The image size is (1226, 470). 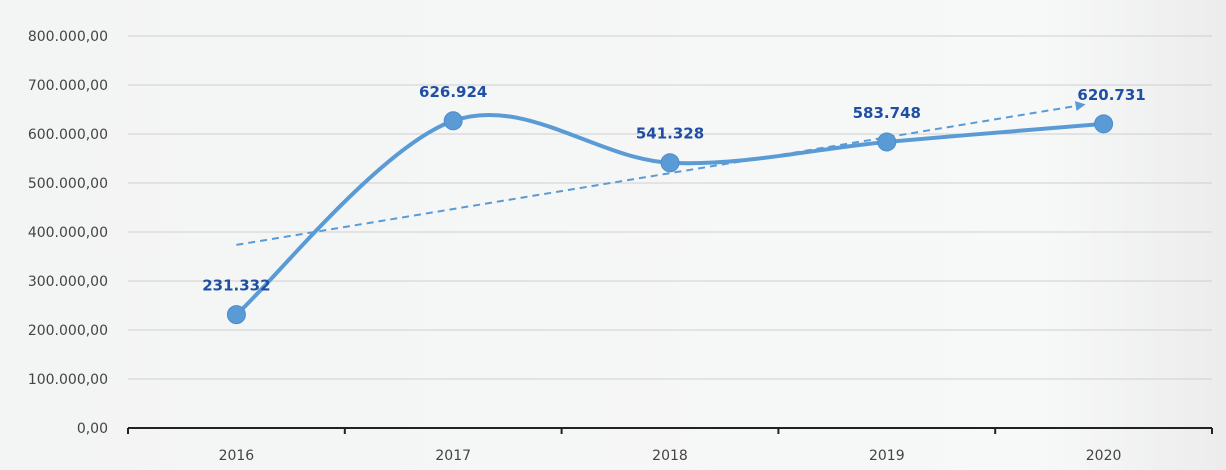 What do you see at coordinates (68, 86) in the screenshot?
I see `y-tick-label: 700.000,00` at bounding box center [68, 86].